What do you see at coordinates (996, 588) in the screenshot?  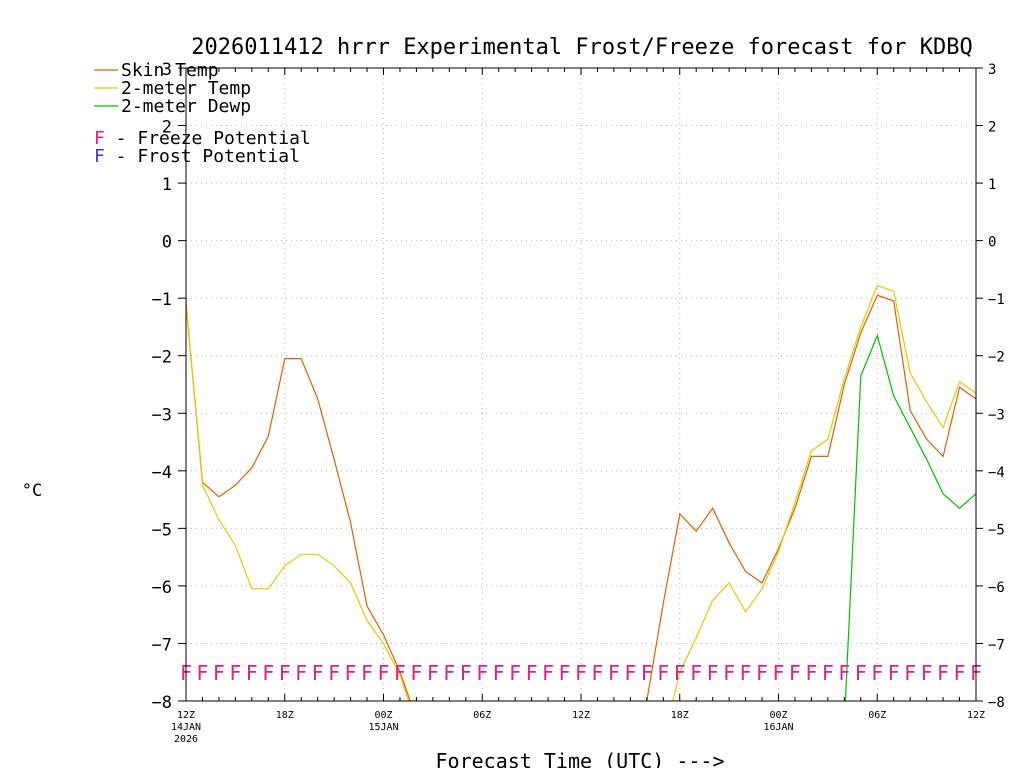 I see `y-tick-label-right: −6` at bounding box center [996, 588].